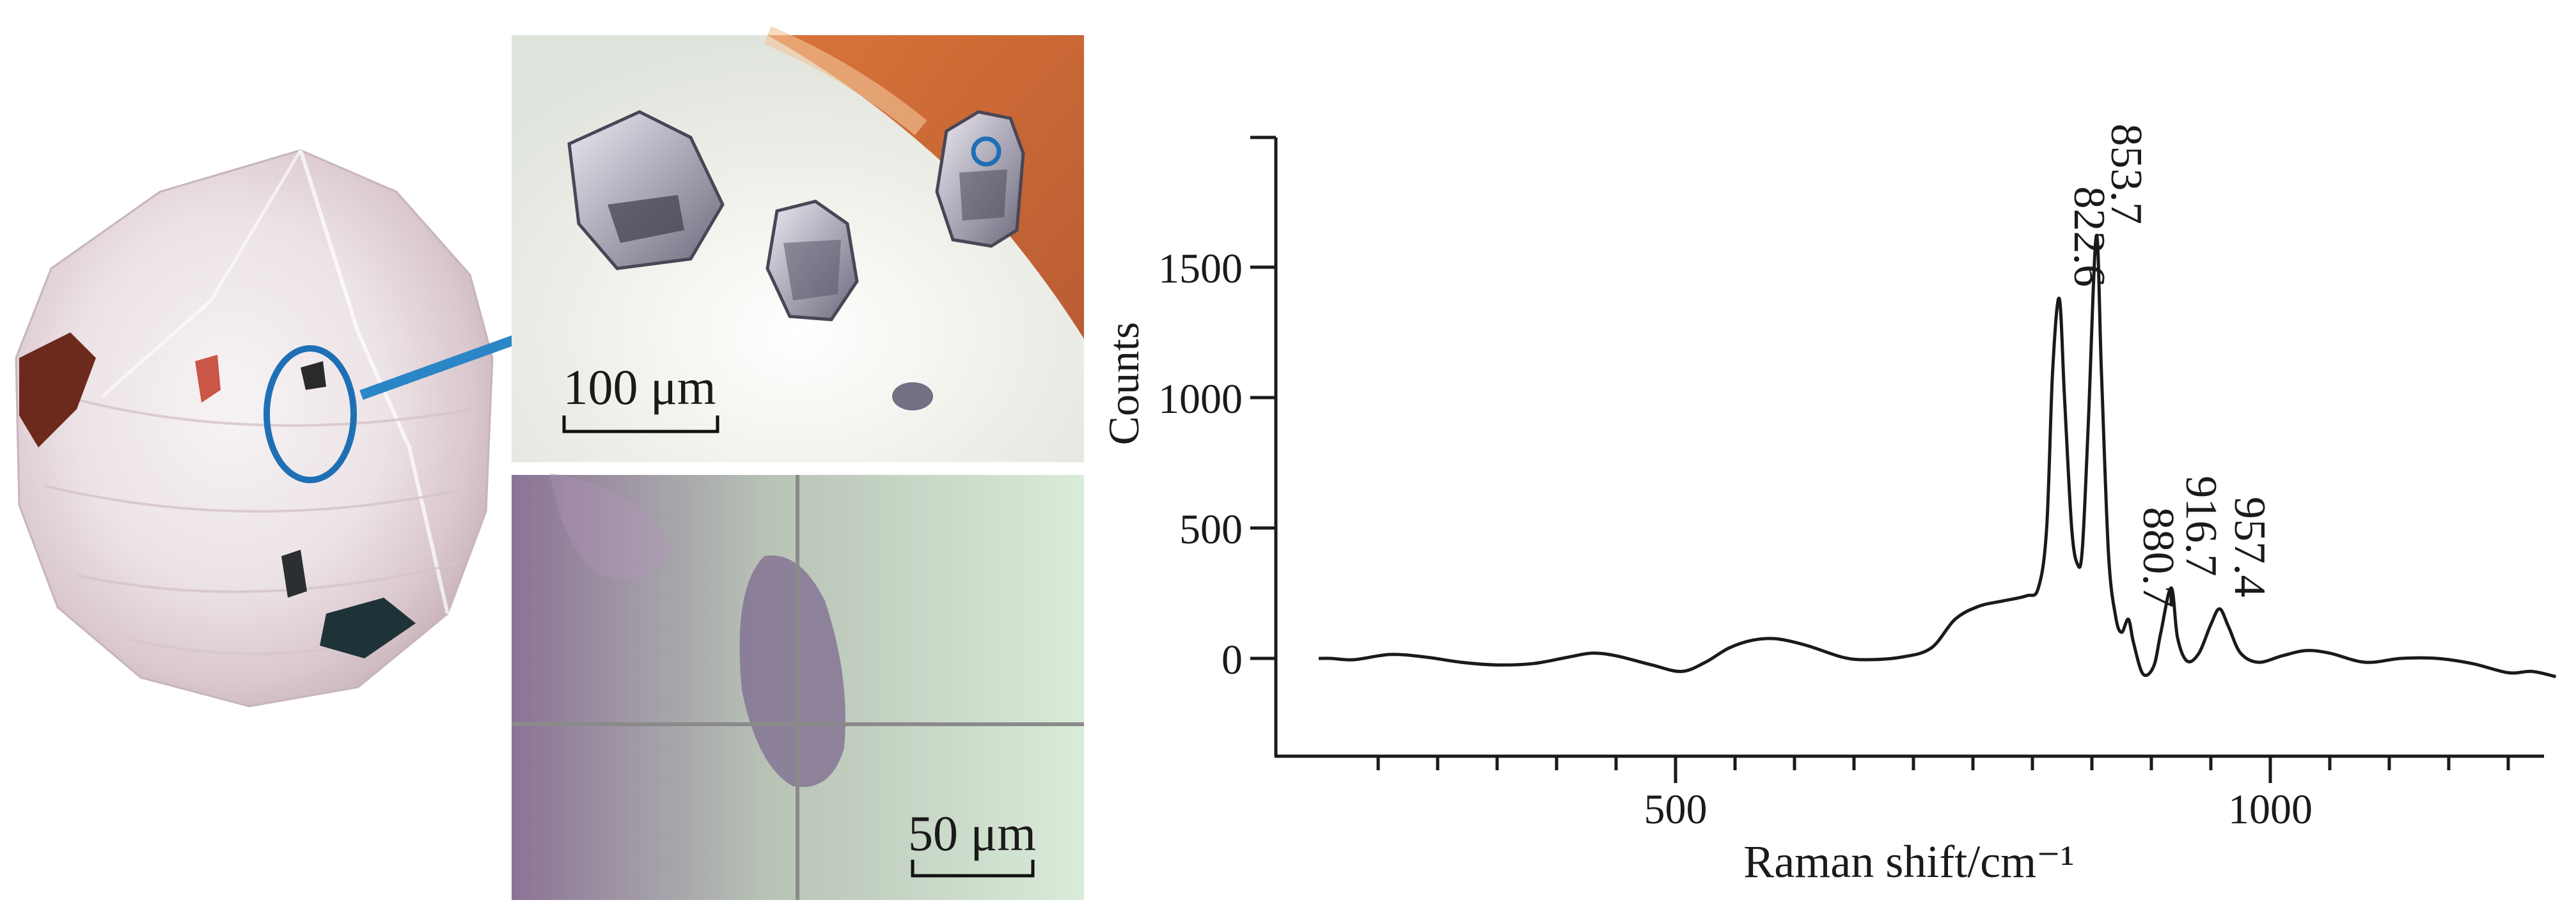  I want to click on inclusion-highlight-ring, so click(310, 414).